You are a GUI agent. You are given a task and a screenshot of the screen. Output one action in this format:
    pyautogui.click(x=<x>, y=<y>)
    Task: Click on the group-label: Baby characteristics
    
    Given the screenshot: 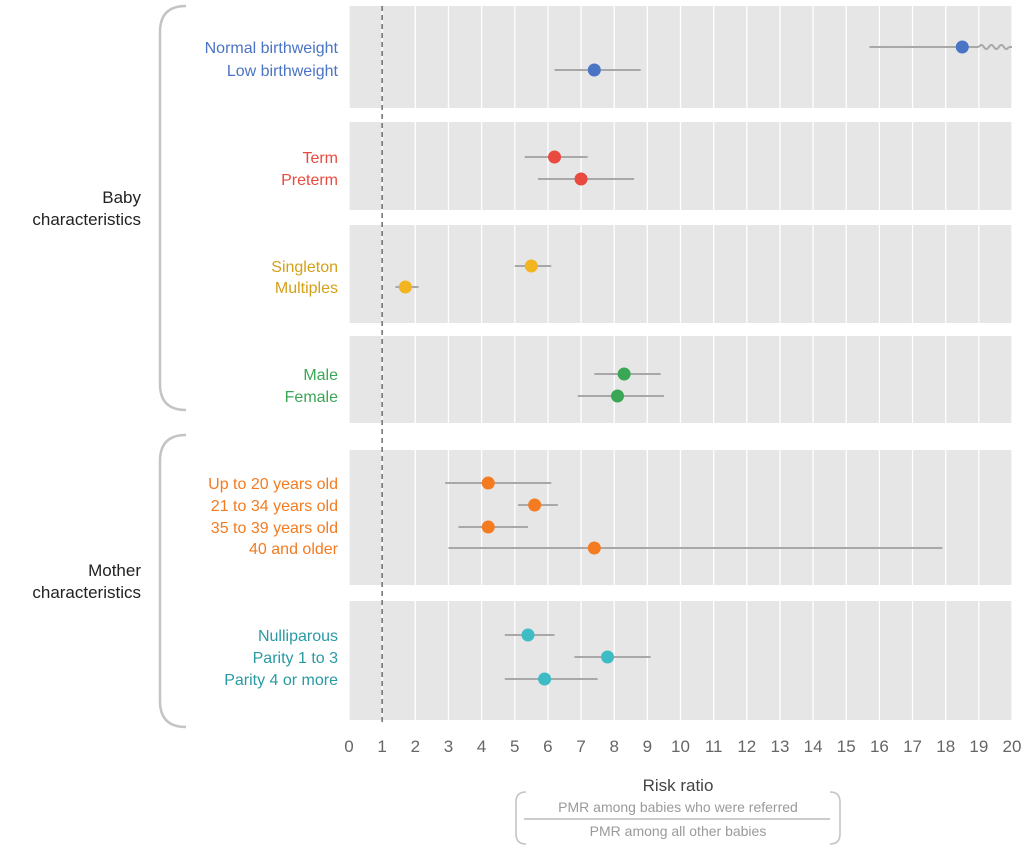 What is the action you would take?
    pyautogui.click(x=86, y=208)
    